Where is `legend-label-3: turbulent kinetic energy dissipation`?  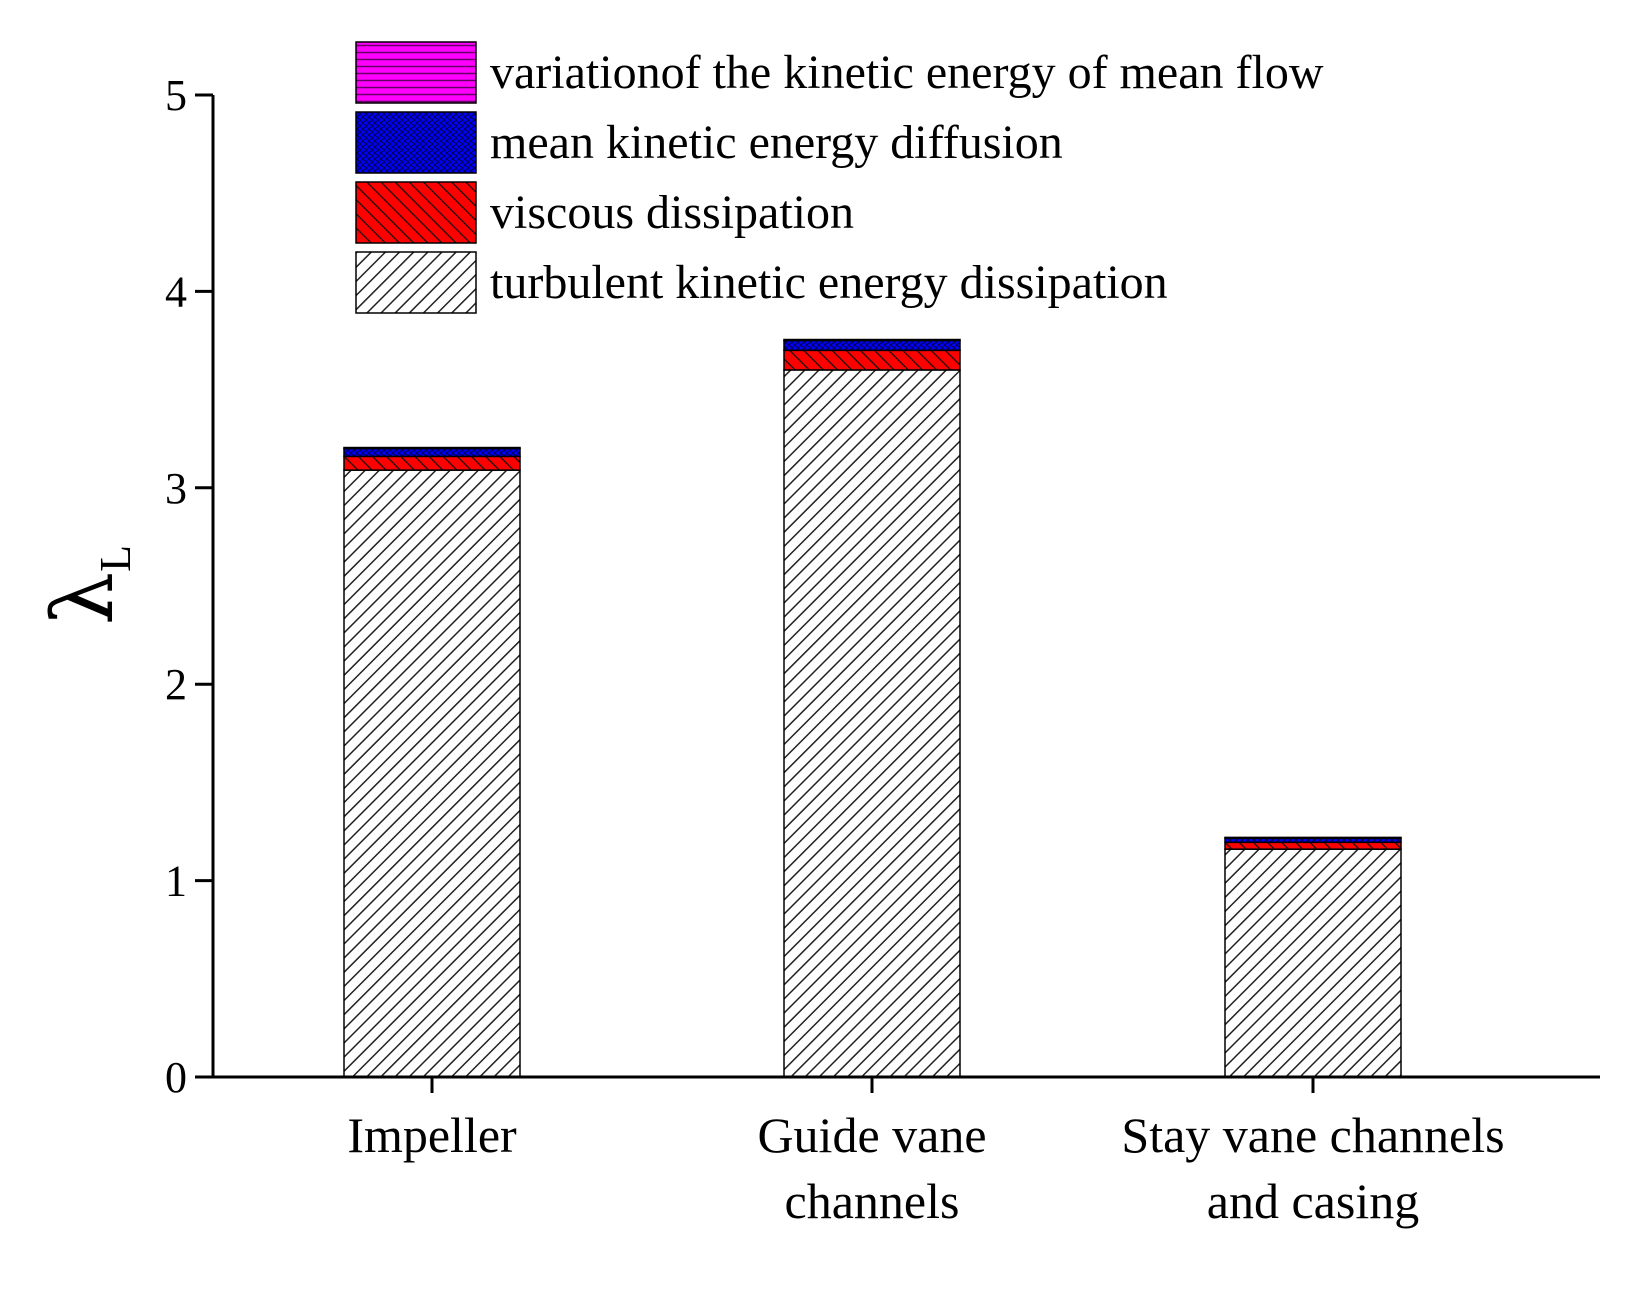 legend-label-3: turbulent kinetic energy dissipation is located at coordinates (829, 282).